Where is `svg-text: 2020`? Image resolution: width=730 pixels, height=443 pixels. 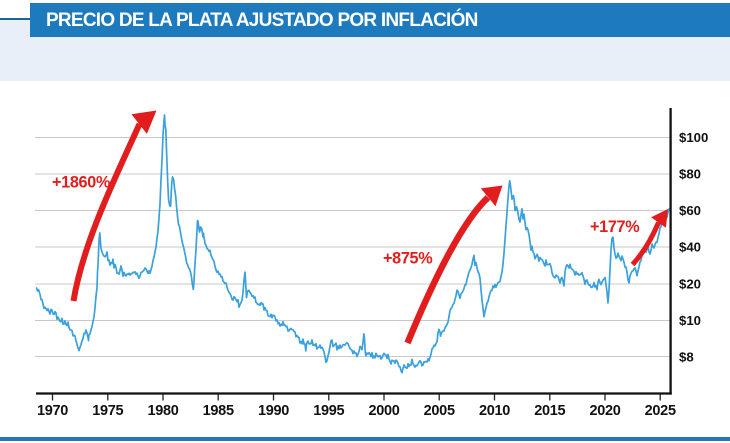
svg-text: 2020 is located at coordinates (604, 411).